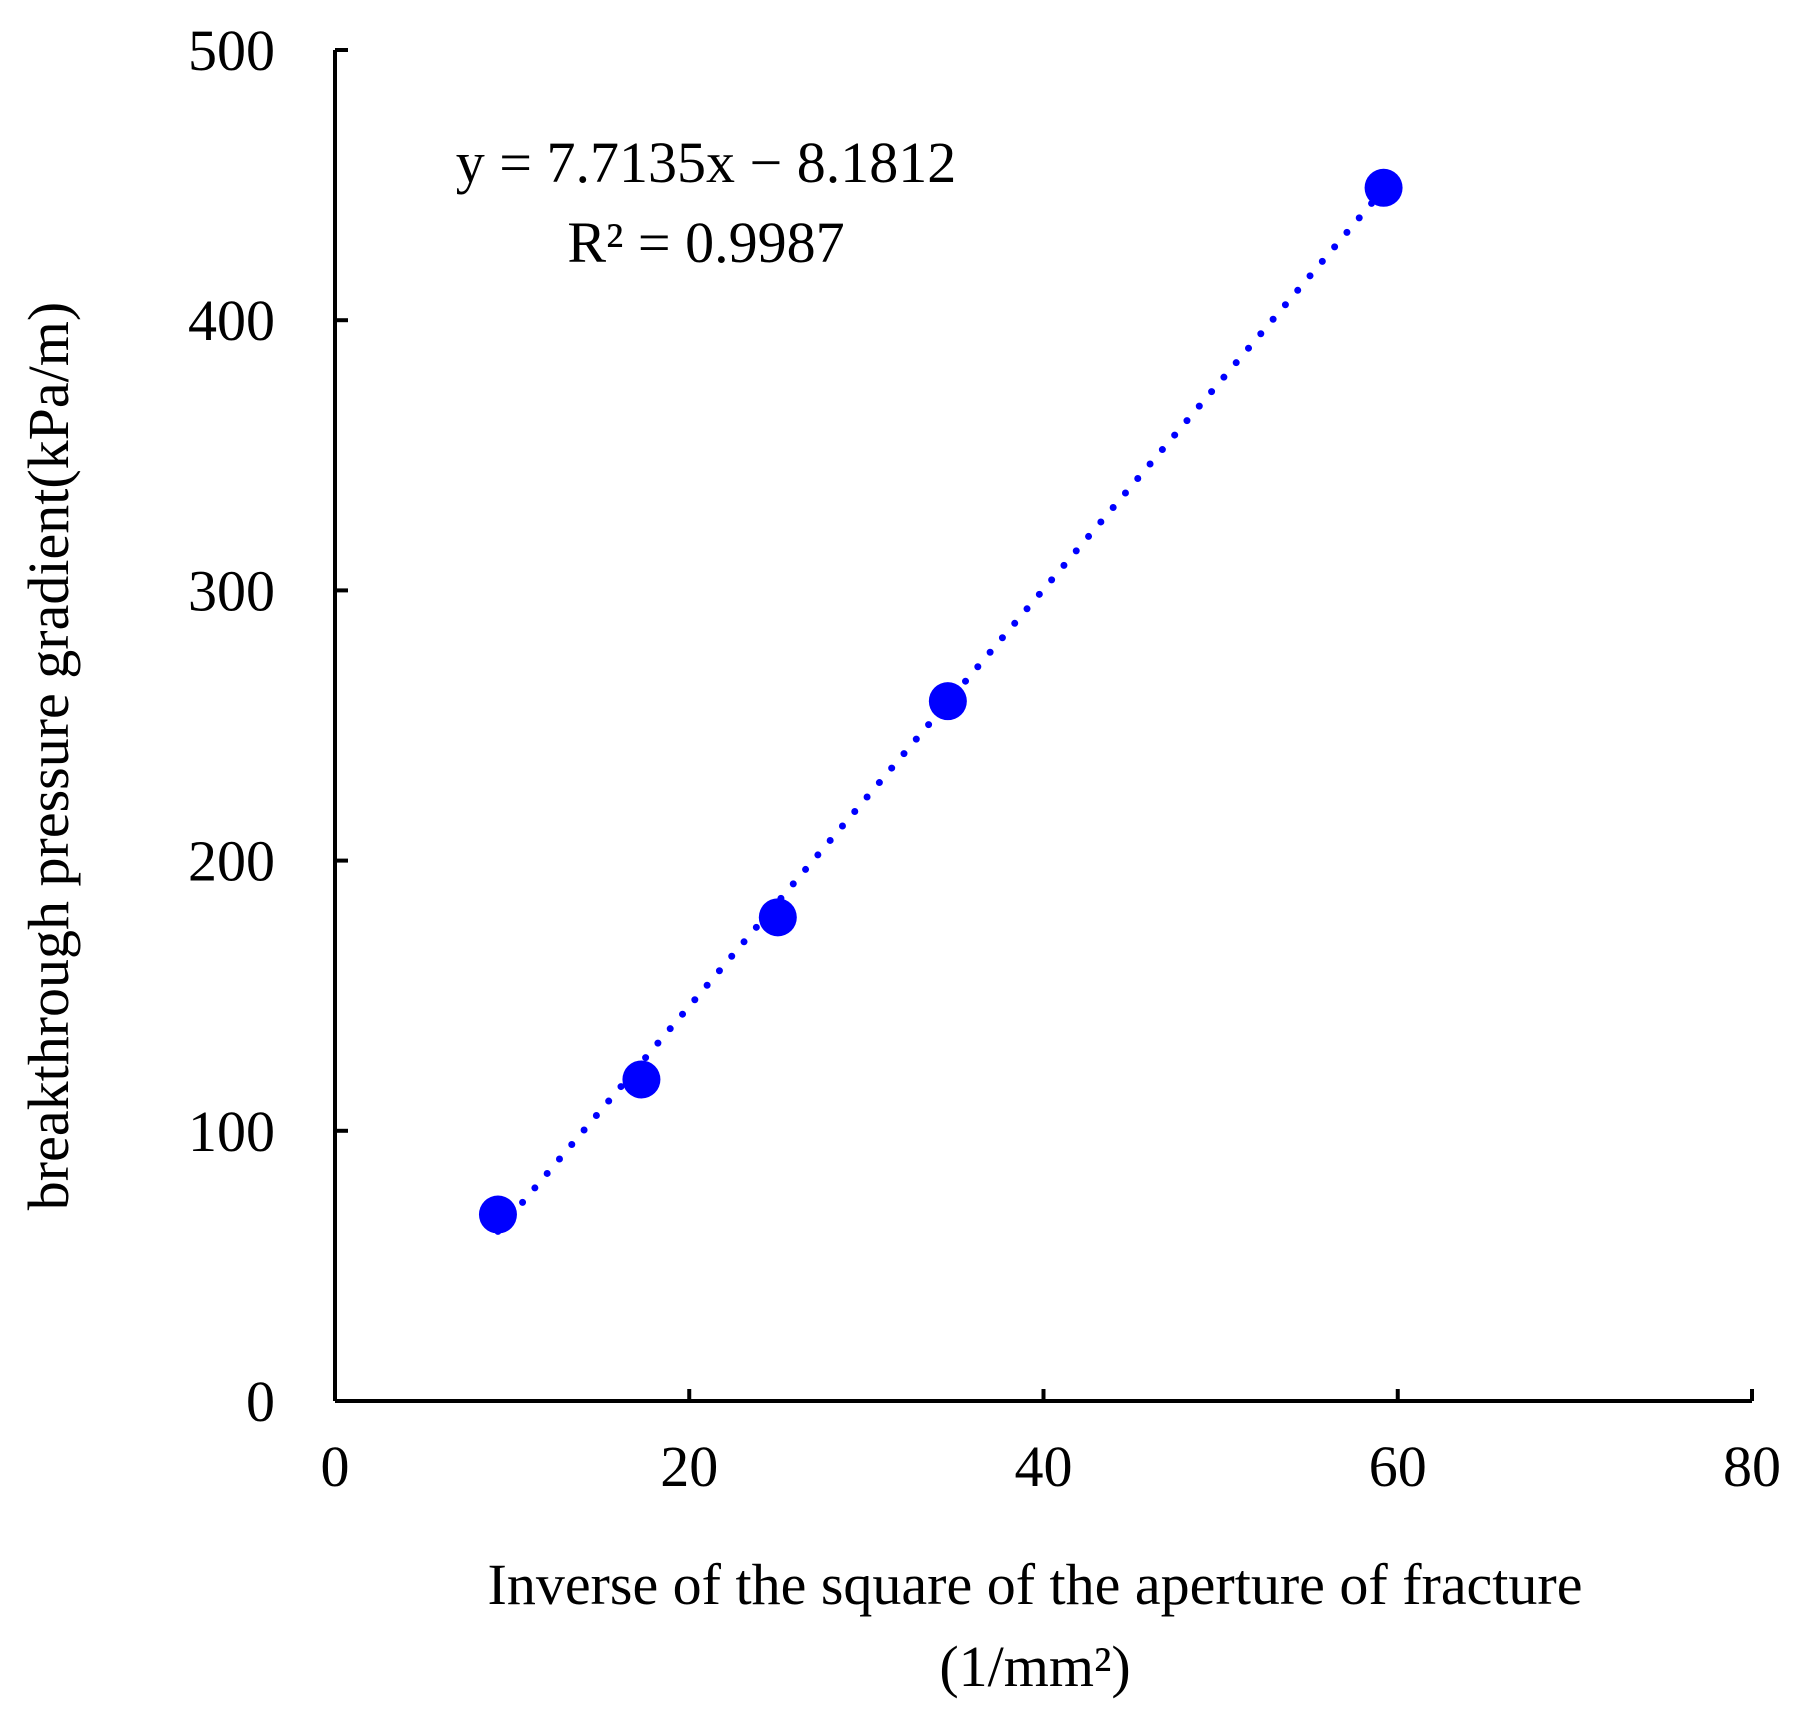  What do you see at coordinates (706, 162) in the screenshot?
I see `trendline-equation: y = 7.7135x − 8.1812` at bounding box center [706, 162].